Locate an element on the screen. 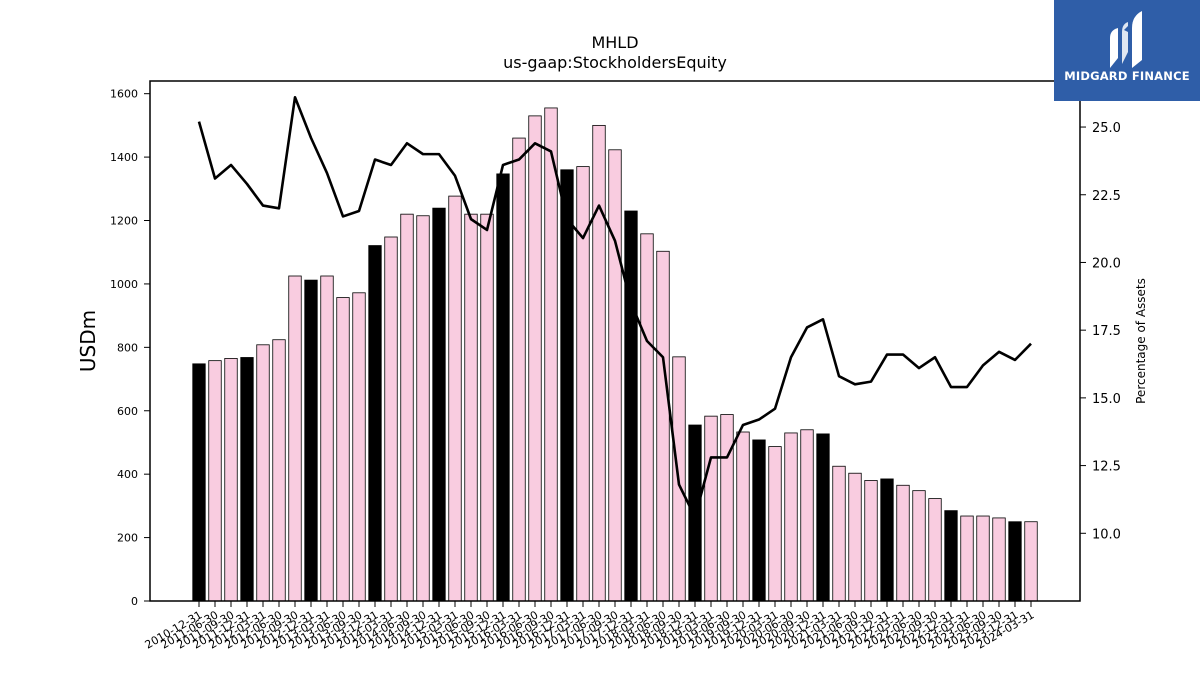 Image resolution: width=1200 pixels, height=675 pixels. logo: MIDGARD FINANCE is located at coordinates (1127, 50).